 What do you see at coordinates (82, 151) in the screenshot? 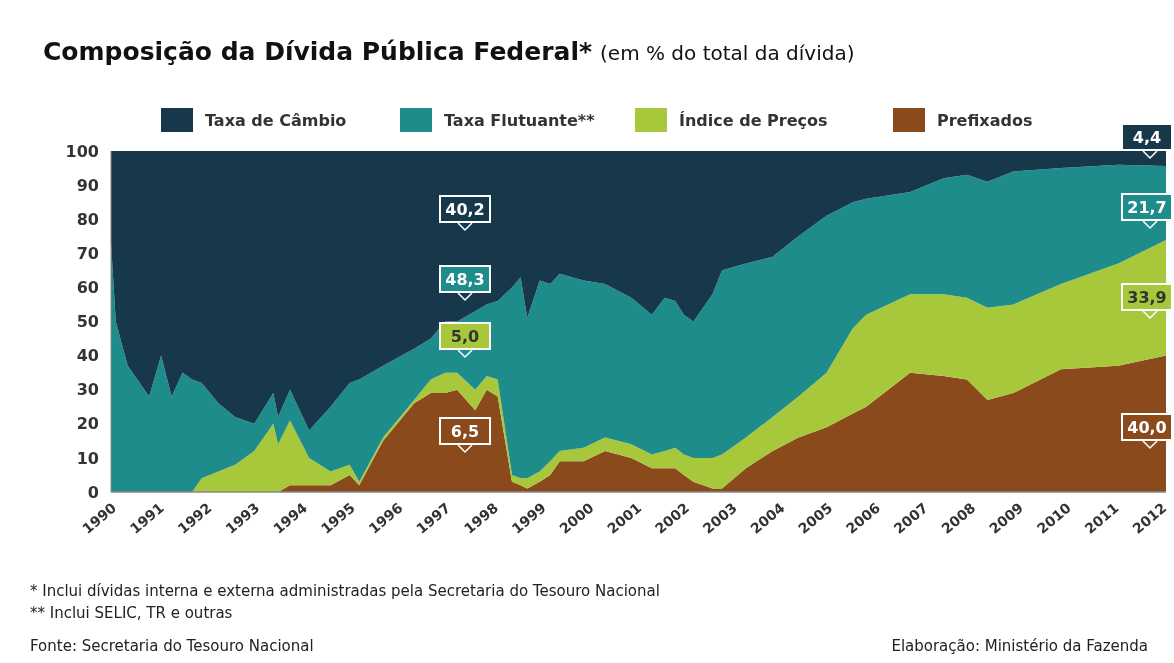
I see `y-tick-label: 100` at bounding box center [82, 151].